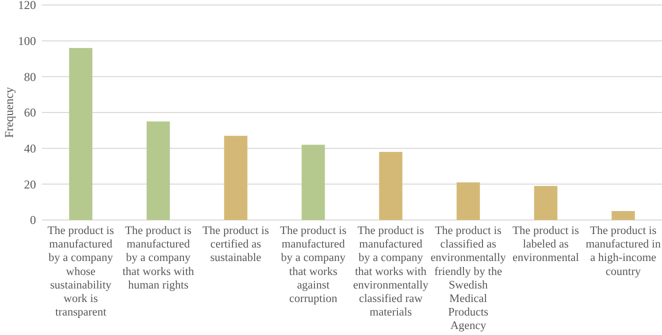 Image resolution: width=662 pixels, height=335 pixels. I want to click on x-tick-label: The product is manufactured by a company whose sustainability work is transparent, so click(81, 272).